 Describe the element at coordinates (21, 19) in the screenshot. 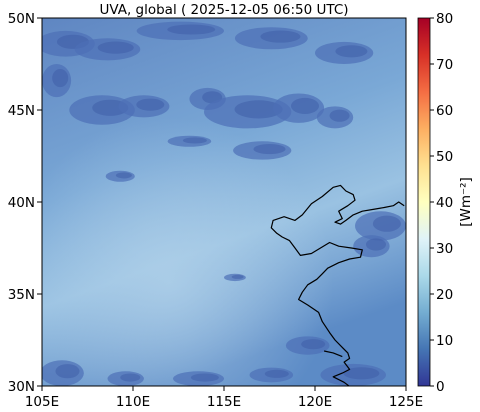

I see `y-tick-label: 50N` at that location.